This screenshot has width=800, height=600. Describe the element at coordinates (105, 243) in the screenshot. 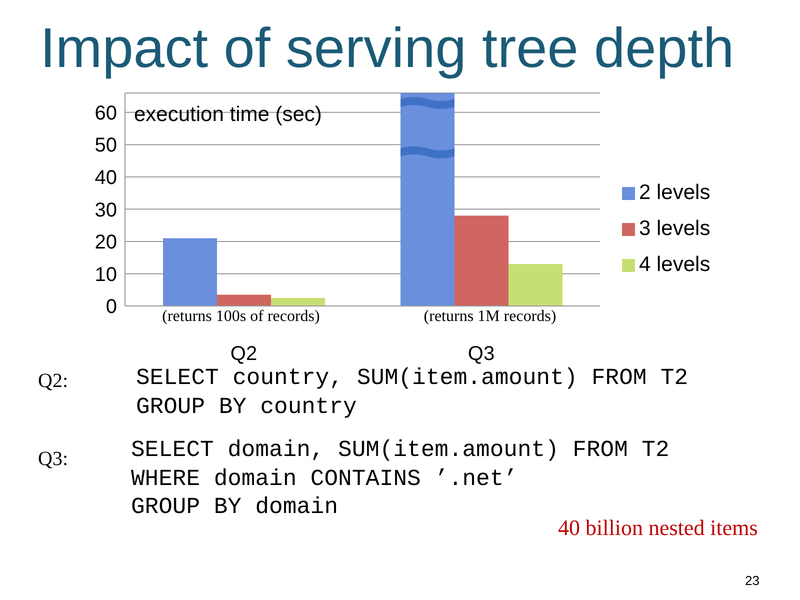

I see `y-tick-label: 20` at that location.